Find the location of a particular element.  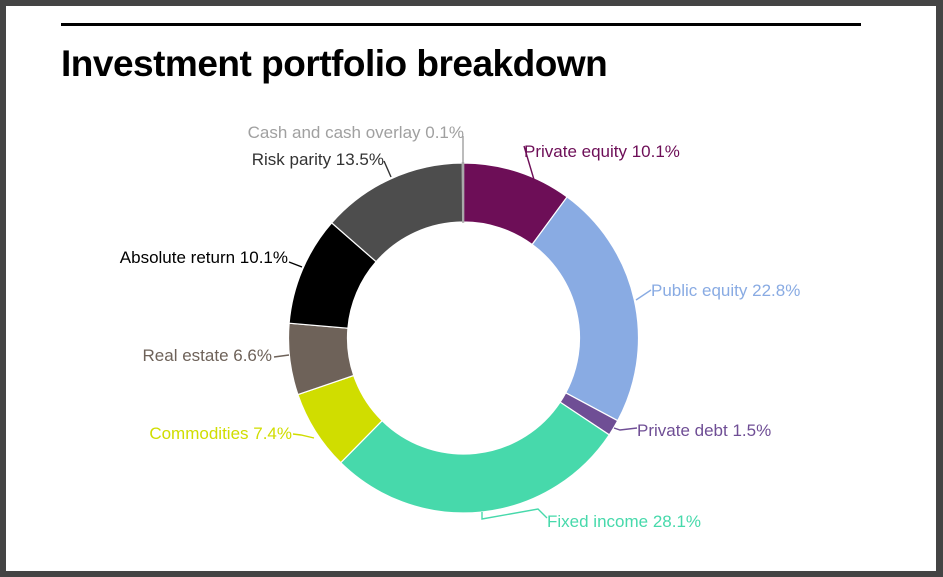

label-fixed-income: Fixed income 28.1% is located at coordinates (624, 521).